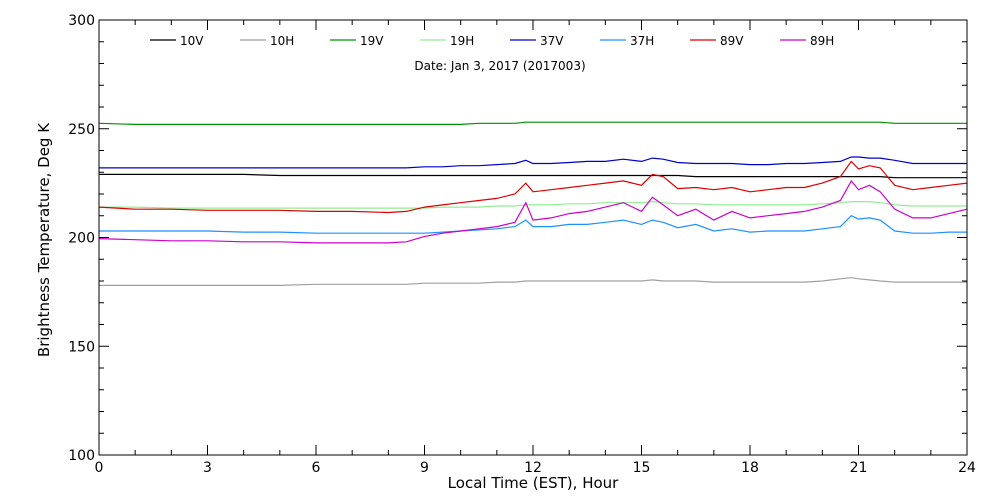  I want to click on legend-label-10V: 10V, so click(192, 41).